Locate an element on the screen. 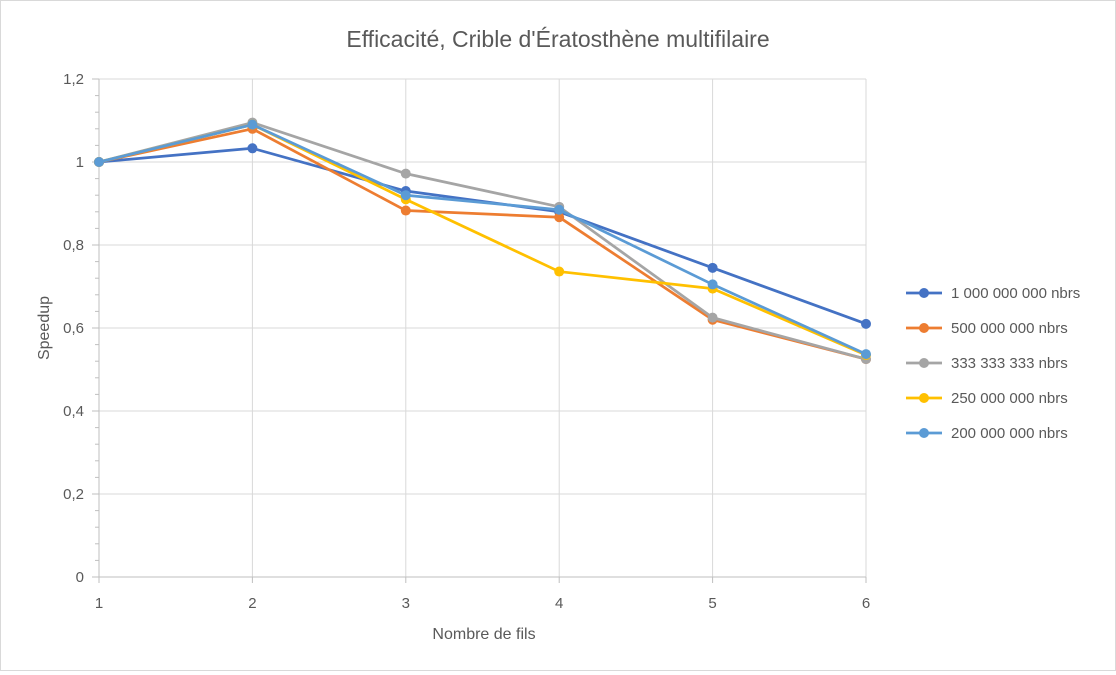  legend-item: 250 000 000 nbrs is located at coordinates (987, 398).